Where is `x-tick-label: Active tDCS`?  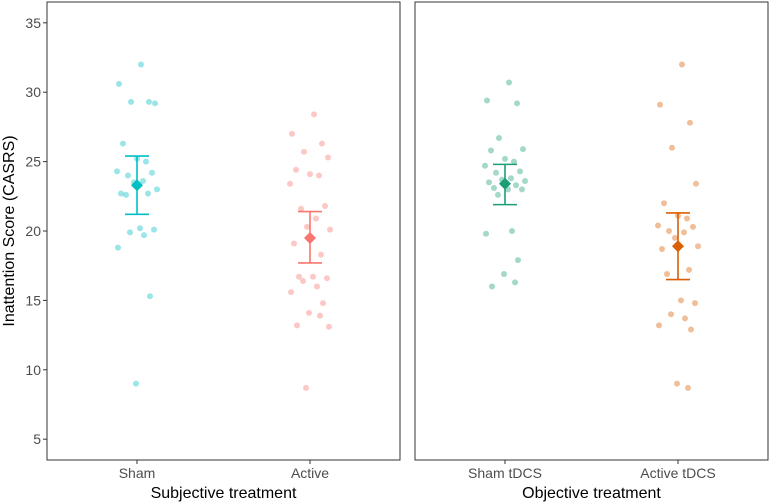 x-tick-label: Active tDCS is located at coordinates (677, 473).